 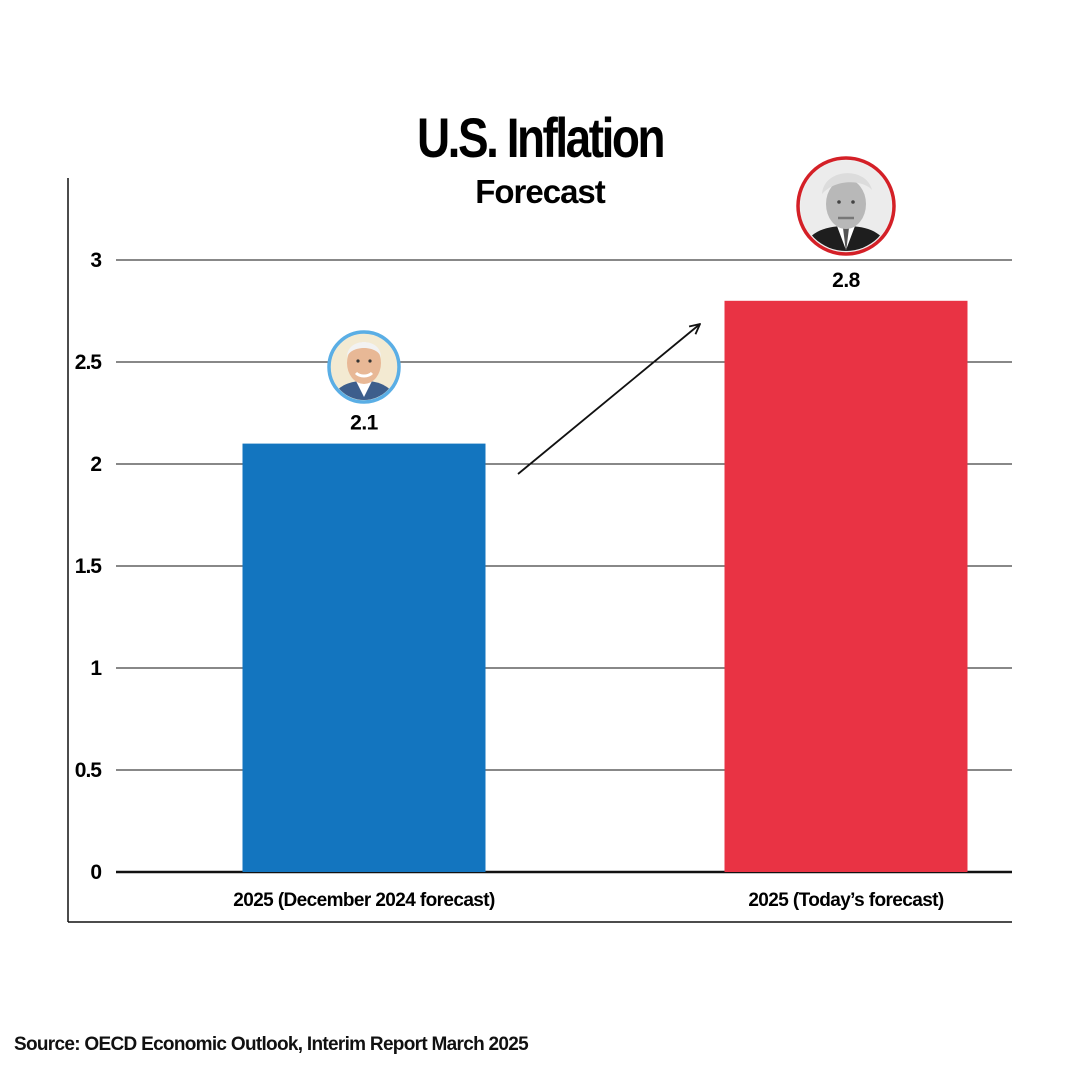 What do you see at coordinates (540, 138) in the screenshot?
I see `chart-title: U.S. Inflation` at bounding box center [540, 138].